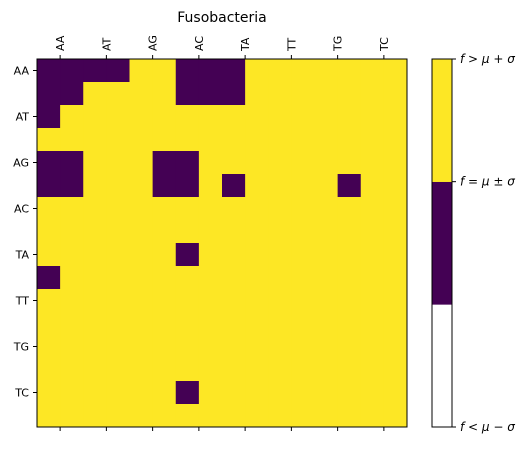  I want to click on x-tick-label: TT, so click(291, 44).